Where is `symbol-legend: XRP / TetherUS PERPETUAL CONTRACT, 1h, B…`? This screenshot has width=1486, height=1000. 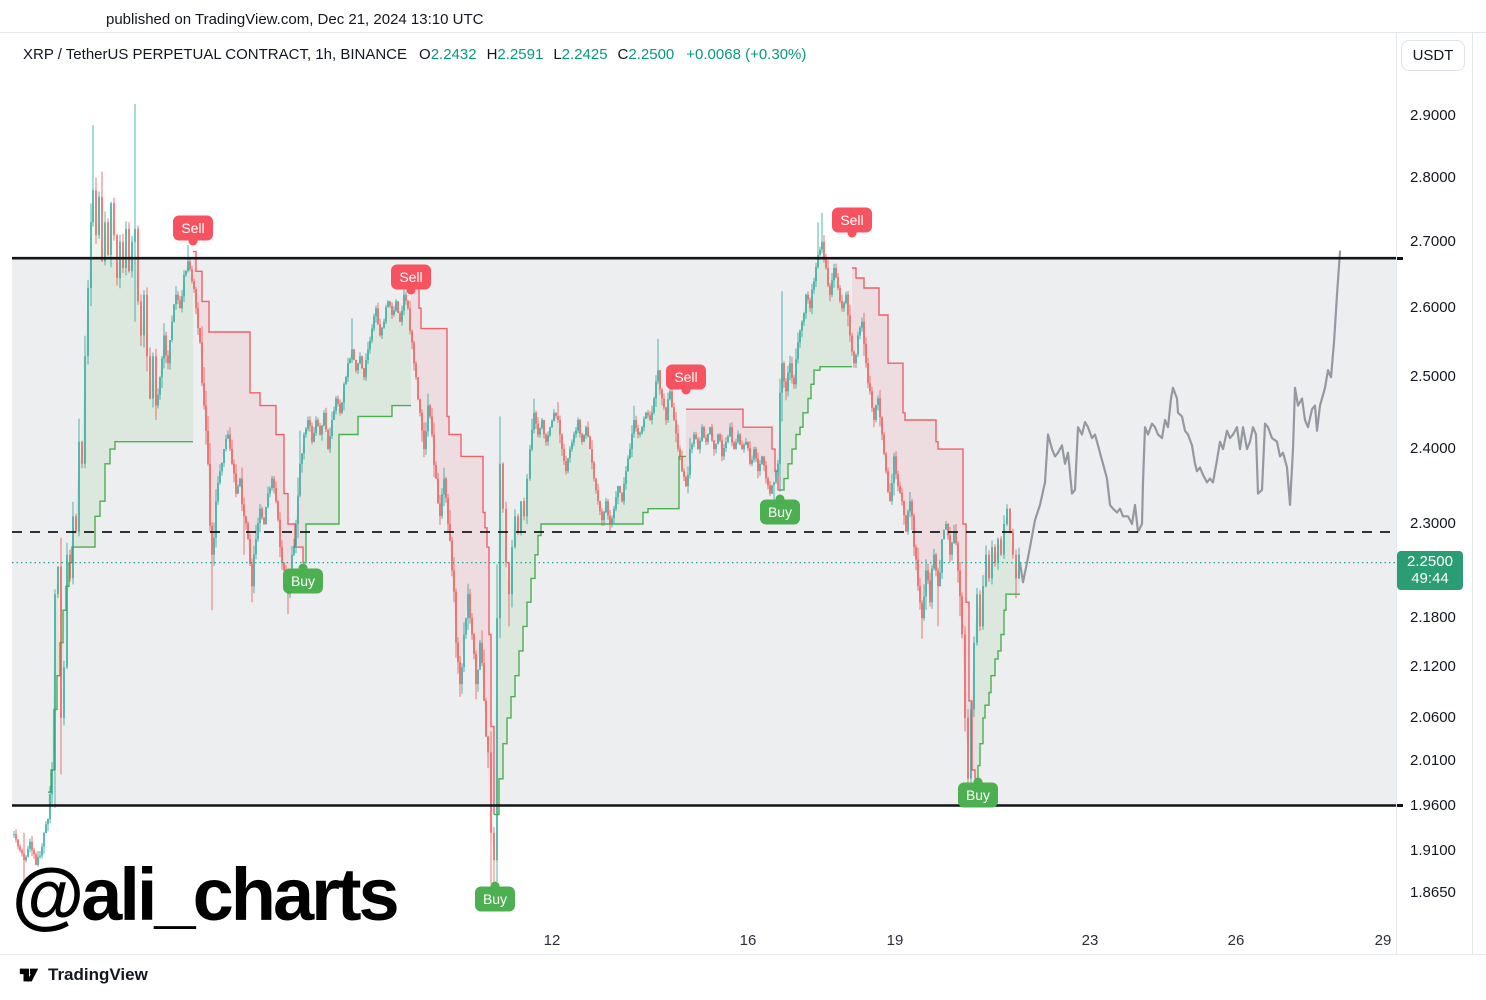
symbol-legend: XRP / TetherUS PERPETUAL CONTRACT, 1h, B… is located at coordinates (414, 54).